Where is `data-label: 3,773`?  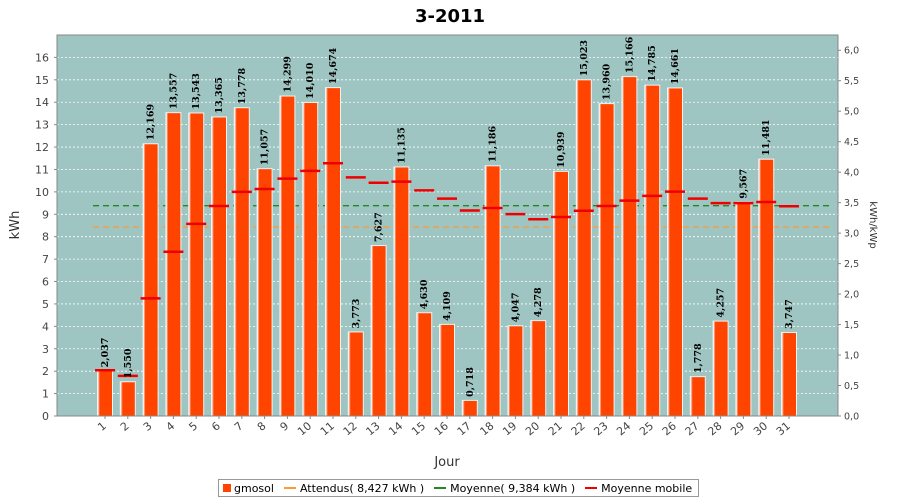
data-label: 3,773 is located at coordinates (356, 314).